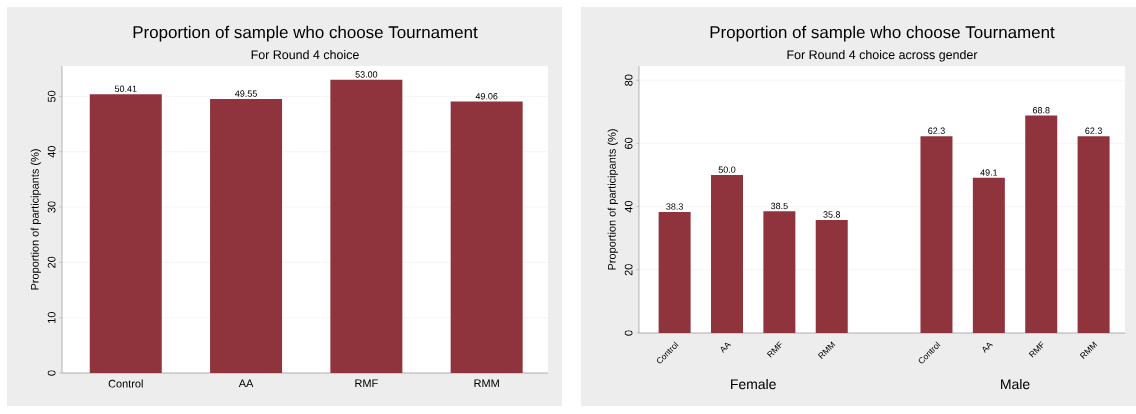 The width and height of the screenshot is (1136, 414). I want to click on y-tick-label: 10, so click(51, 317).